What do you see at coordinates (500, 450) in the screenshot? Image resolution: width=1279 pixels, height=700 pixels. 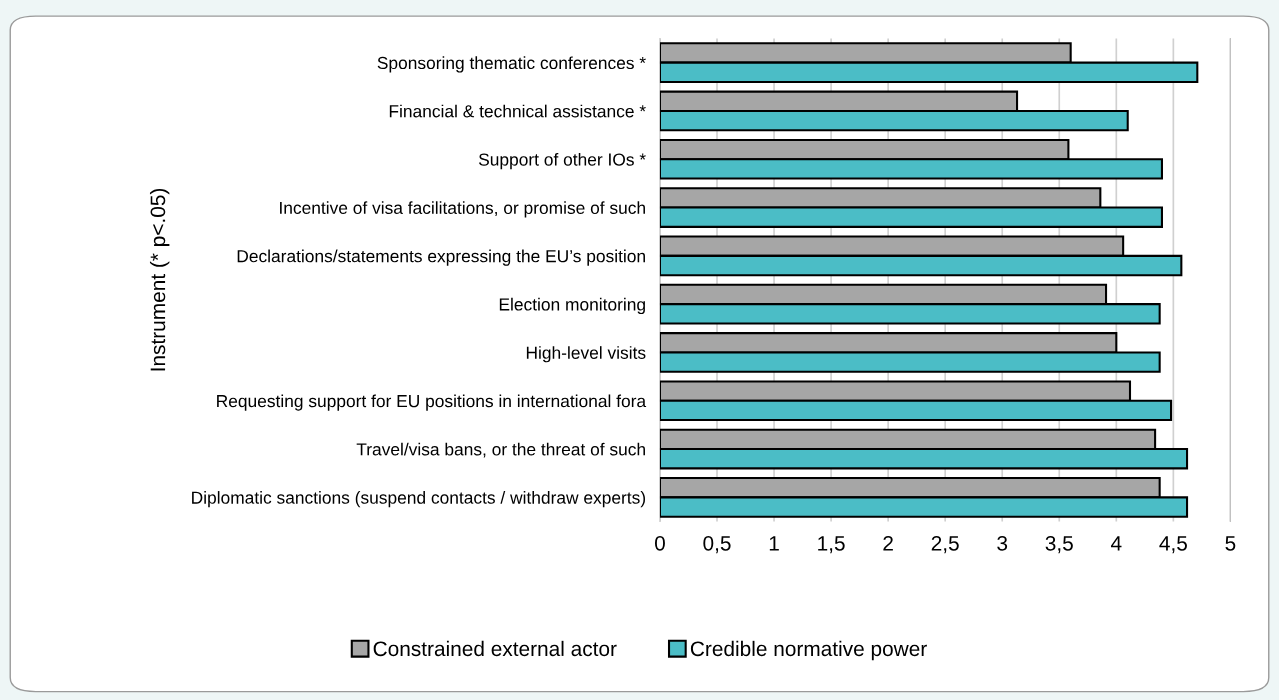 I see `y-tick-label: Travel/visa bans, or the threat of such` at bounding box center [500, 450].